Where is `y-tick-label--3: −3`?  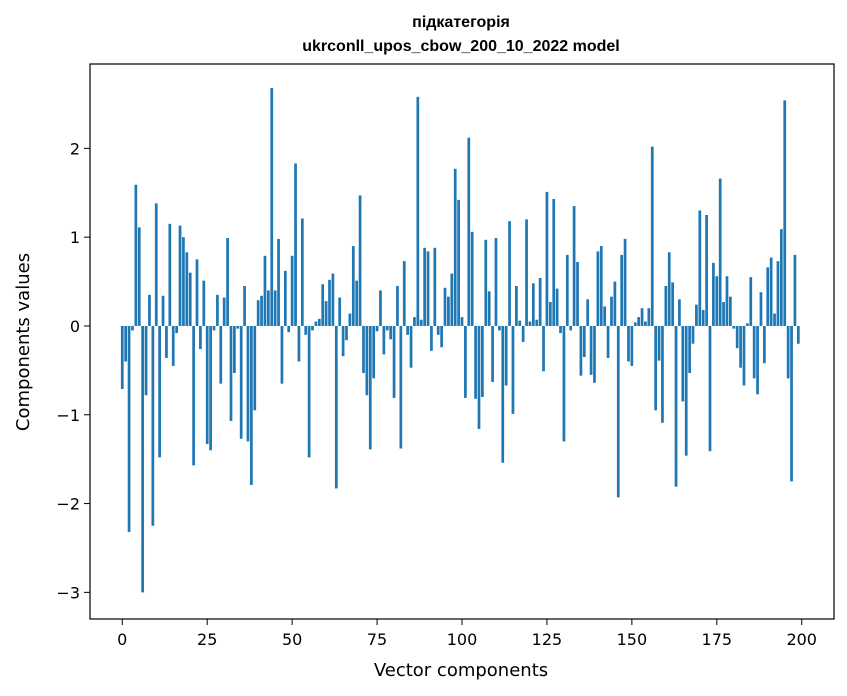 y-tick-label--3: −3 is located at coordinates (68, 592).